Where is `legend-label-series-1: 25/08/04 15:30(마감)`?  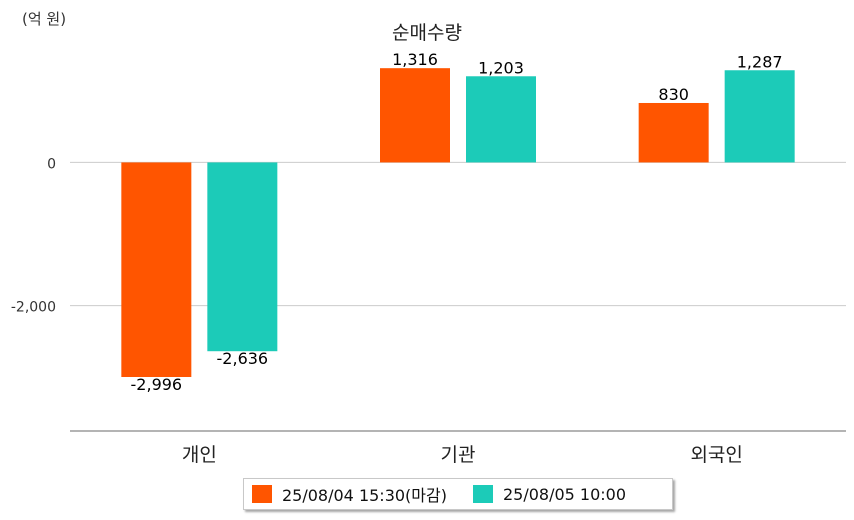
legend-label-series-1: 25/08/04 15:30(마감) is located at coordinates (364, 495).